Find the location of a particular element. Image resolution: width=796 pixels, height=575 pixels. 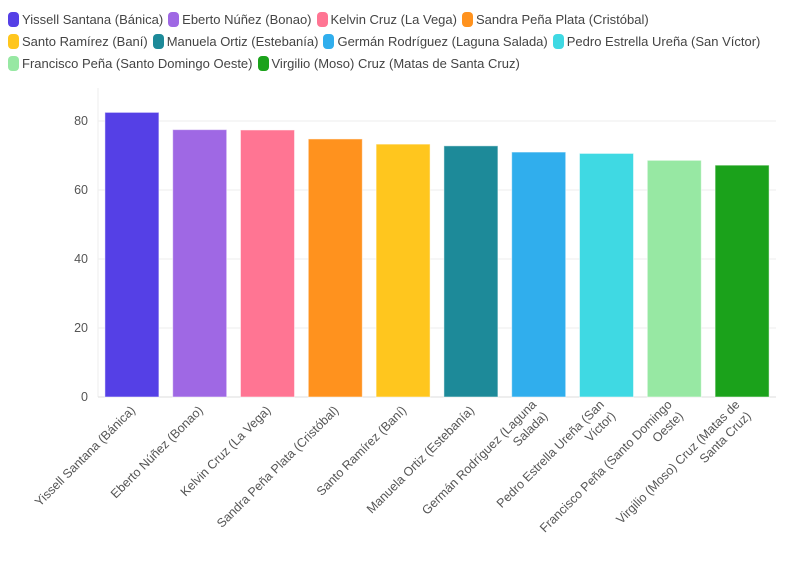

y-tick-label: 80 is located at coordinates (81, 121).